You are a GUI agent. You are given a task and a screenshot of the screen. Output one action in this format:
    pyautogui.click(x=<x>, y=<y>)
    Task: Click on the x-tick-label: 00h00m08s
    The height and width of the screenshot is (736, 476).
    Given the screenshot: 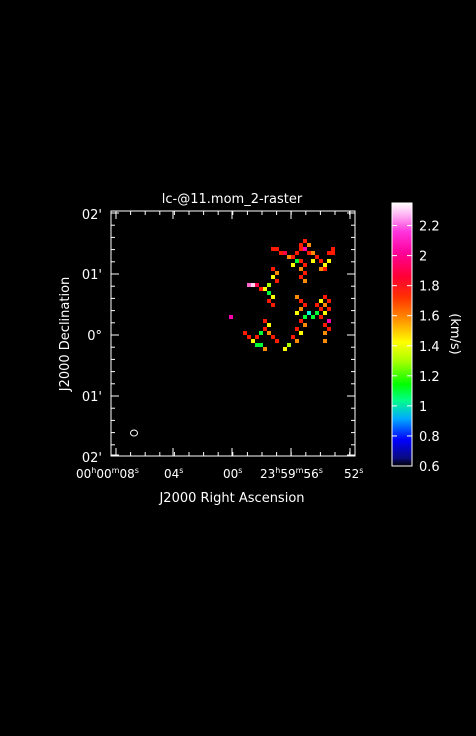 What is the action you would take?
    pyautogui.click(x=107, y=473)
    